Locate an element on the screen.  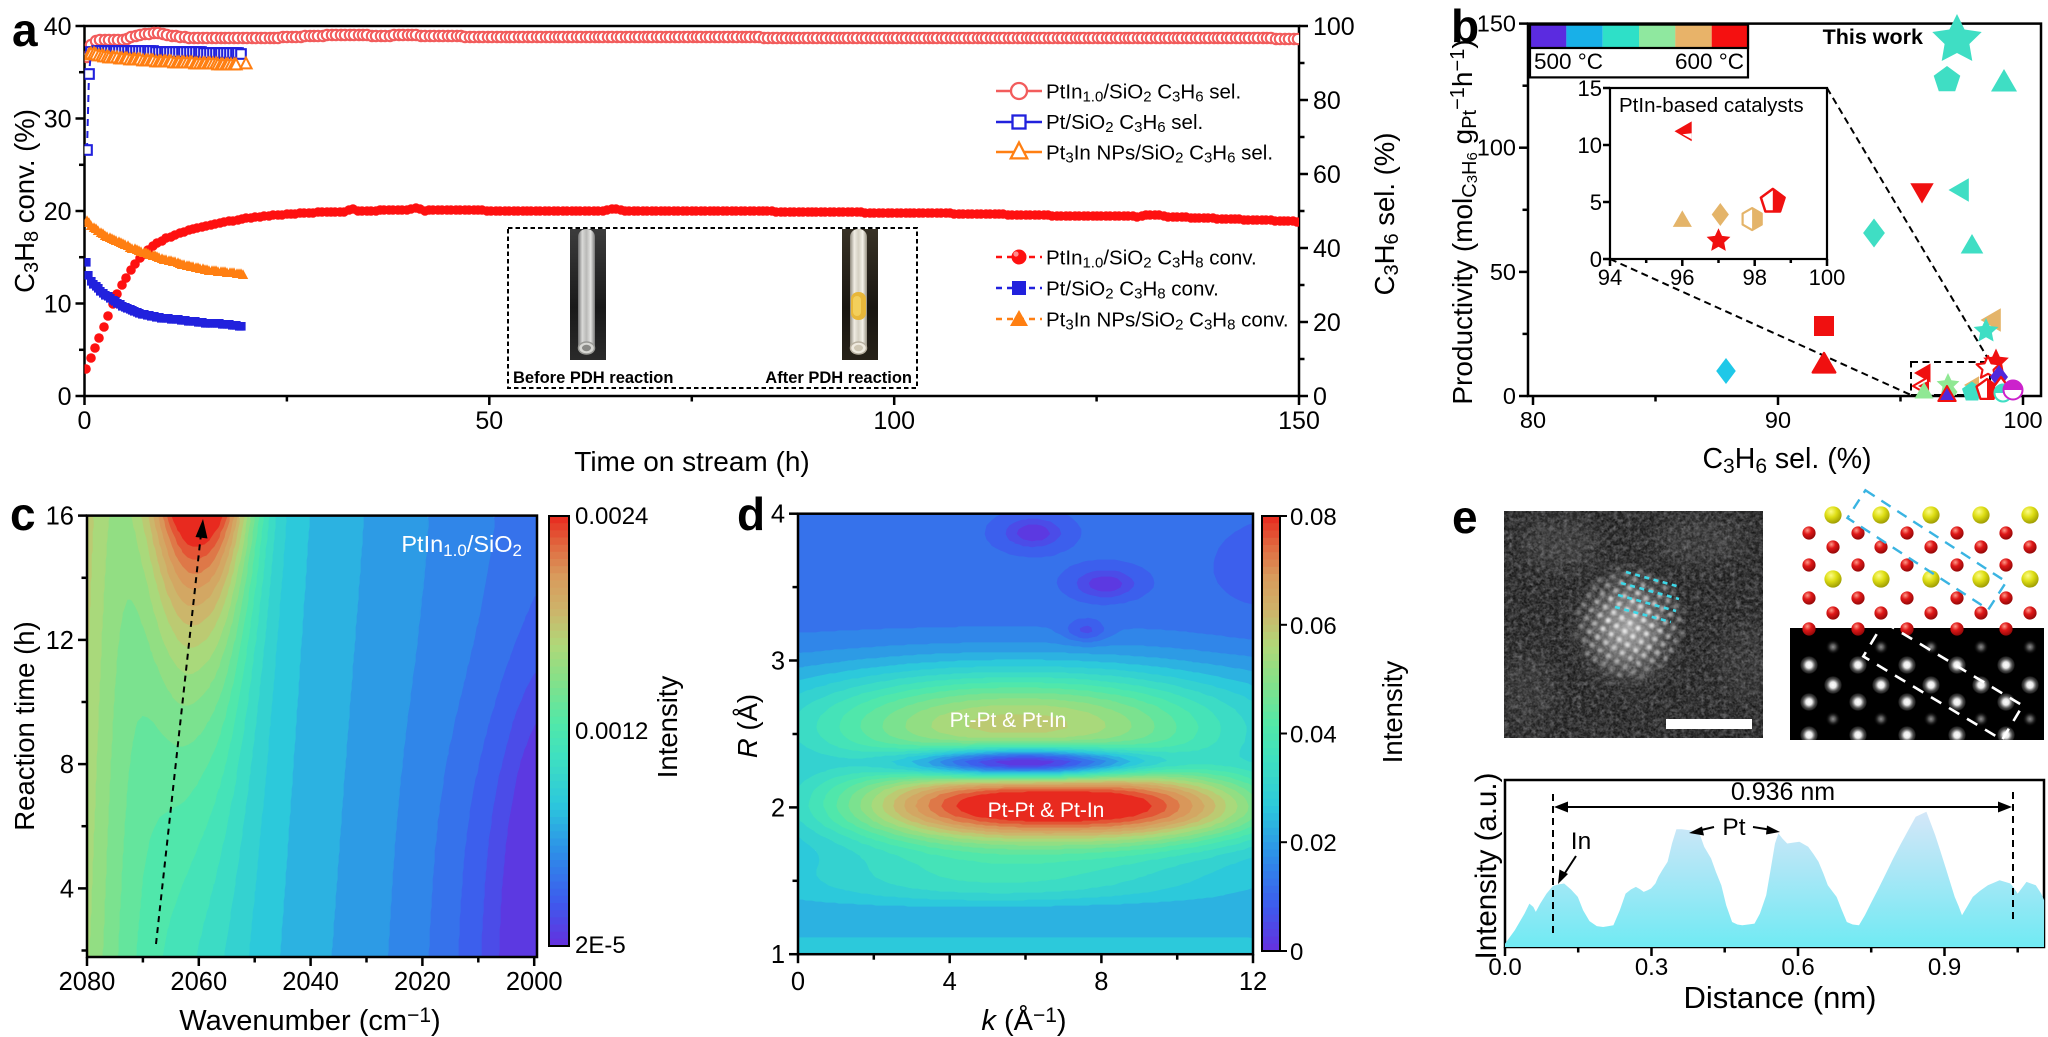
svg-text: 0.02 is located at coordinates (1313, 843).